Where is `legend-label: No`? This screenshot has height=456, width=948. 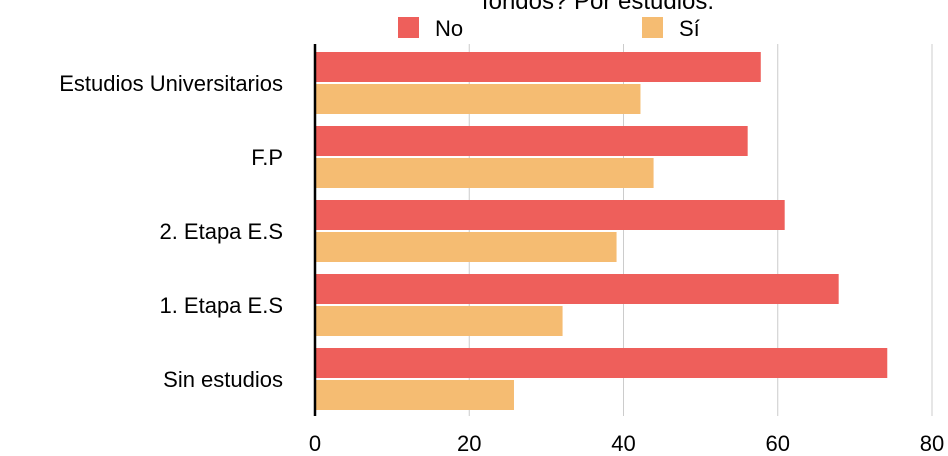 legend-label: No is located at coordinates (449, 28).